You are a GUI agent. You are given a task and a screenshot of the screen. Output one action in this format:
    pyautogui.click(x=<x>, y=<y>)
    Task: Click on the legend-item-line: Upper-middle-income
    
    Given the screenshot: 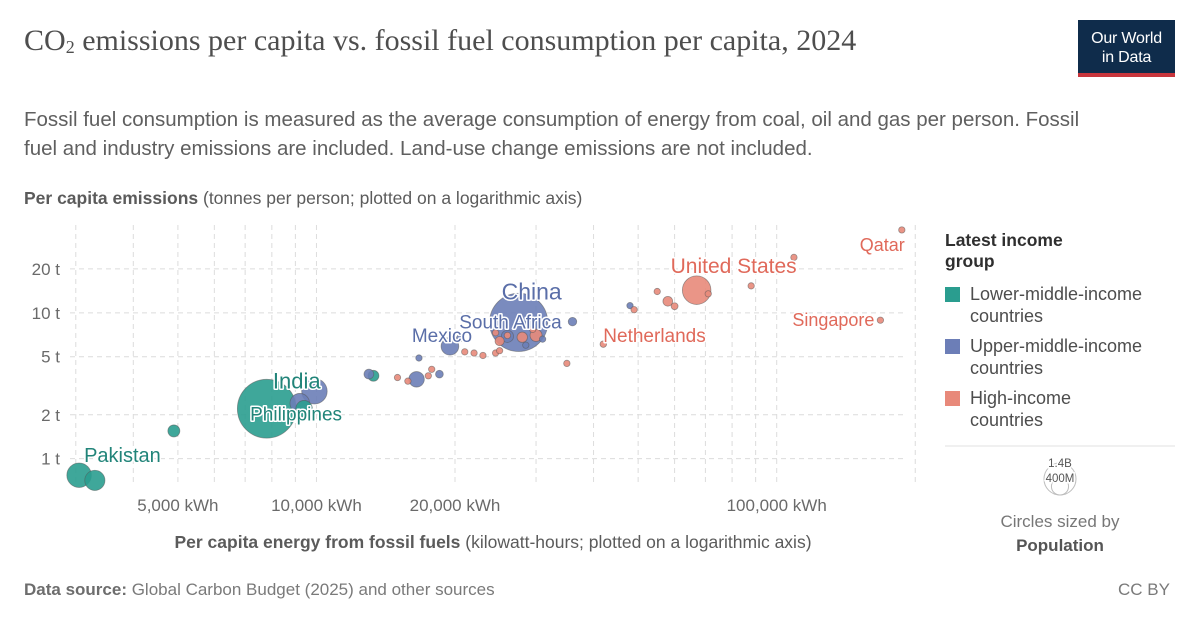 What is the action you would take?
    pyautogui.click(x=1056, y=346)
    